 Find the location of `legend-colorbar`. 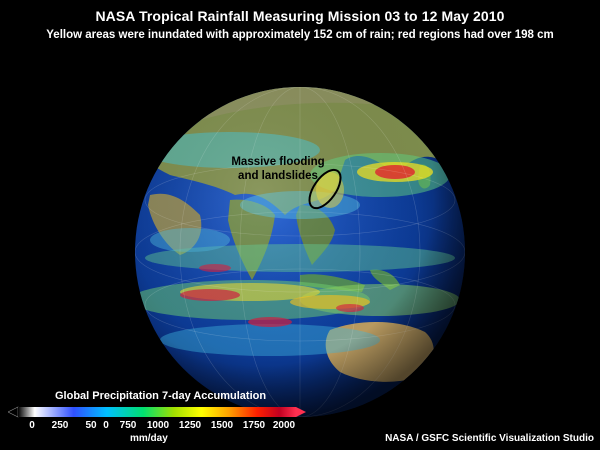

legend-colorbar is located at coordinates (157, 412).